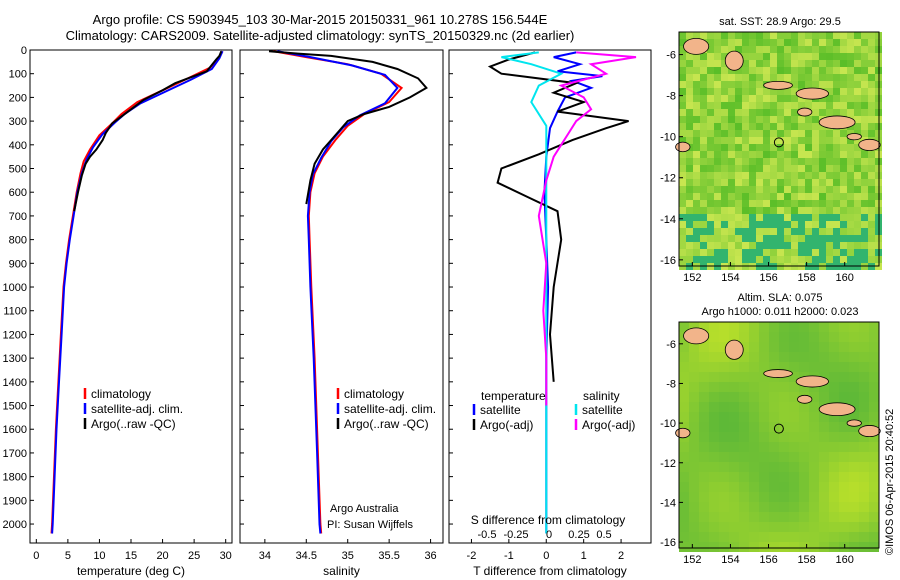 The width and height of the screenshot is (900, 580). Describe the element at coordinates (18, 146) in the screenshot. I see `y-tick-label: 400` at that location.